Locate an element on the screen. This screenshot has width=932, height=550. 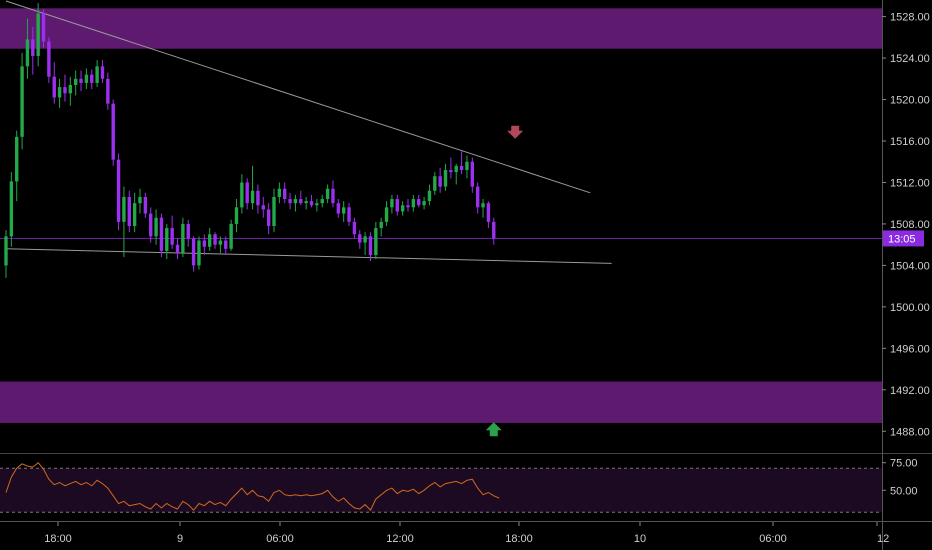
price-tick-label: 1496.00 is located at coordinates (910, 349).